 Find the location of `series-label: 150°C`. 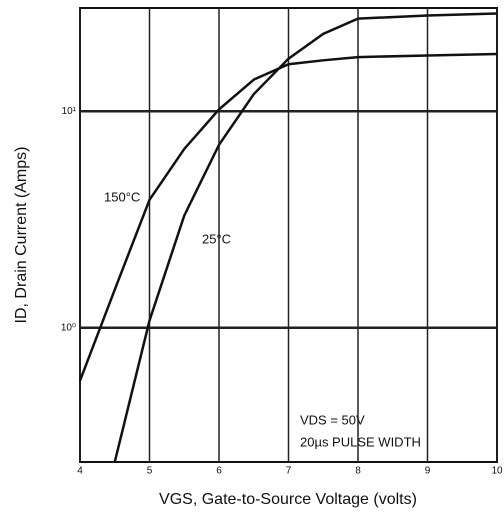

series-label: 150°C is located at coordinates (122, 196).